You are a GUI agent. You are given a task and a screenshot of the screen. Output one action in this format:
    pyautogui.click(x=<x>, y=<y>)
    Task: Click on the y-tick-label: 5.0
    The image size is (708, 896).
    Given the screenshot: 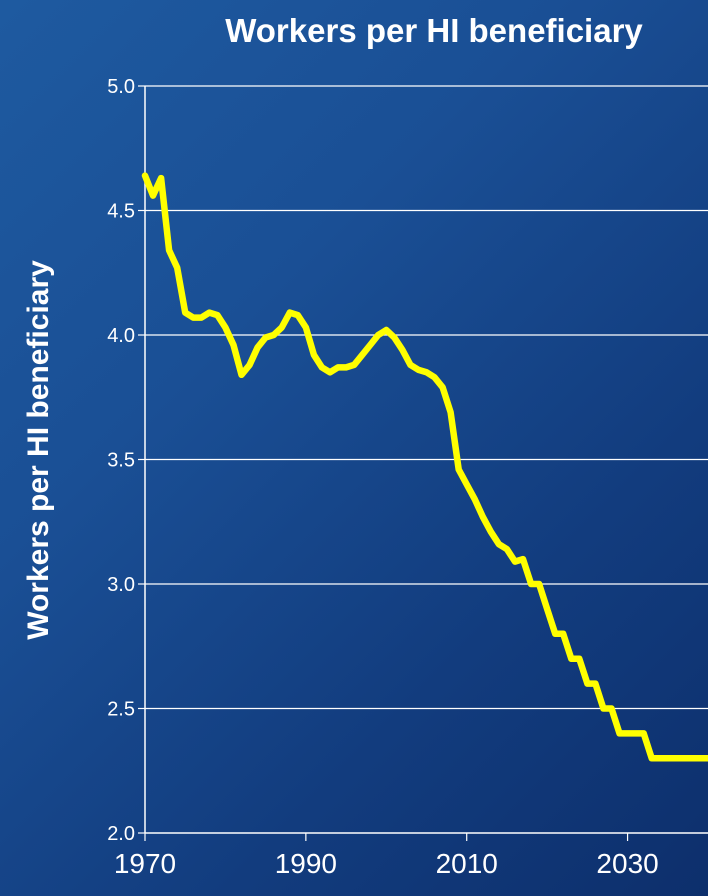 What is the action you would take?
    pyautogui.click(x=121, y=87)
    